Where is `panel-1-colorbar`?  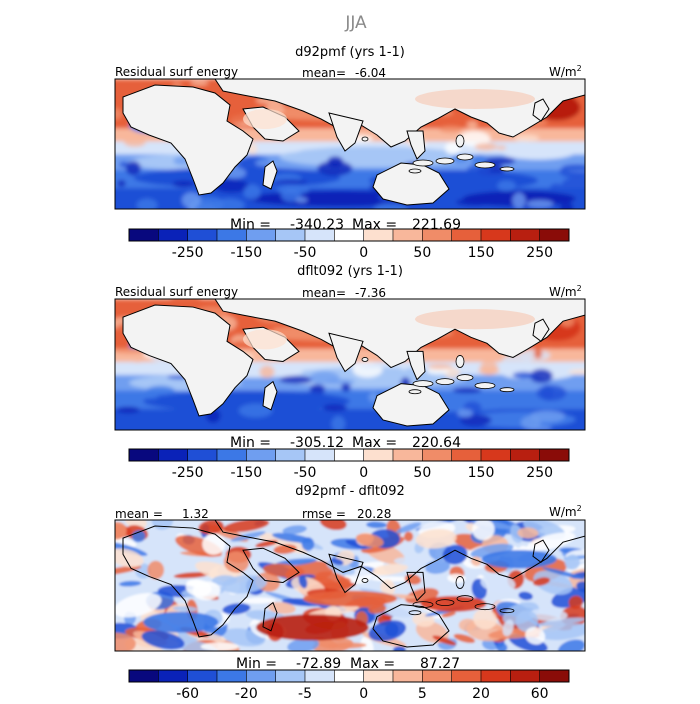
panel-1-colorbar is located at coordinates (349, 235).